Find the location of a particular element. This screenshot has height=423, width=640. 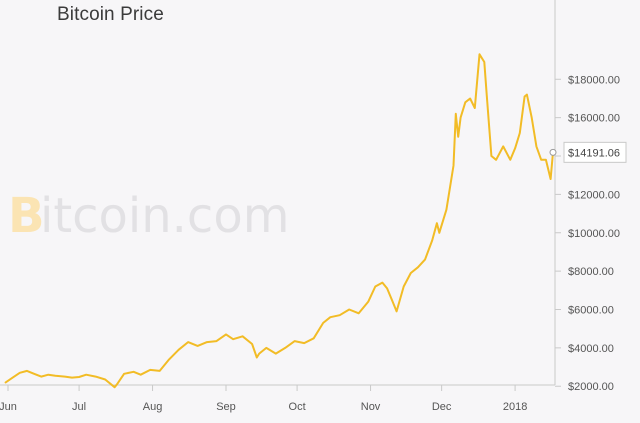

y-tick-label: $4000.00 is located at coordinates (591, 349).